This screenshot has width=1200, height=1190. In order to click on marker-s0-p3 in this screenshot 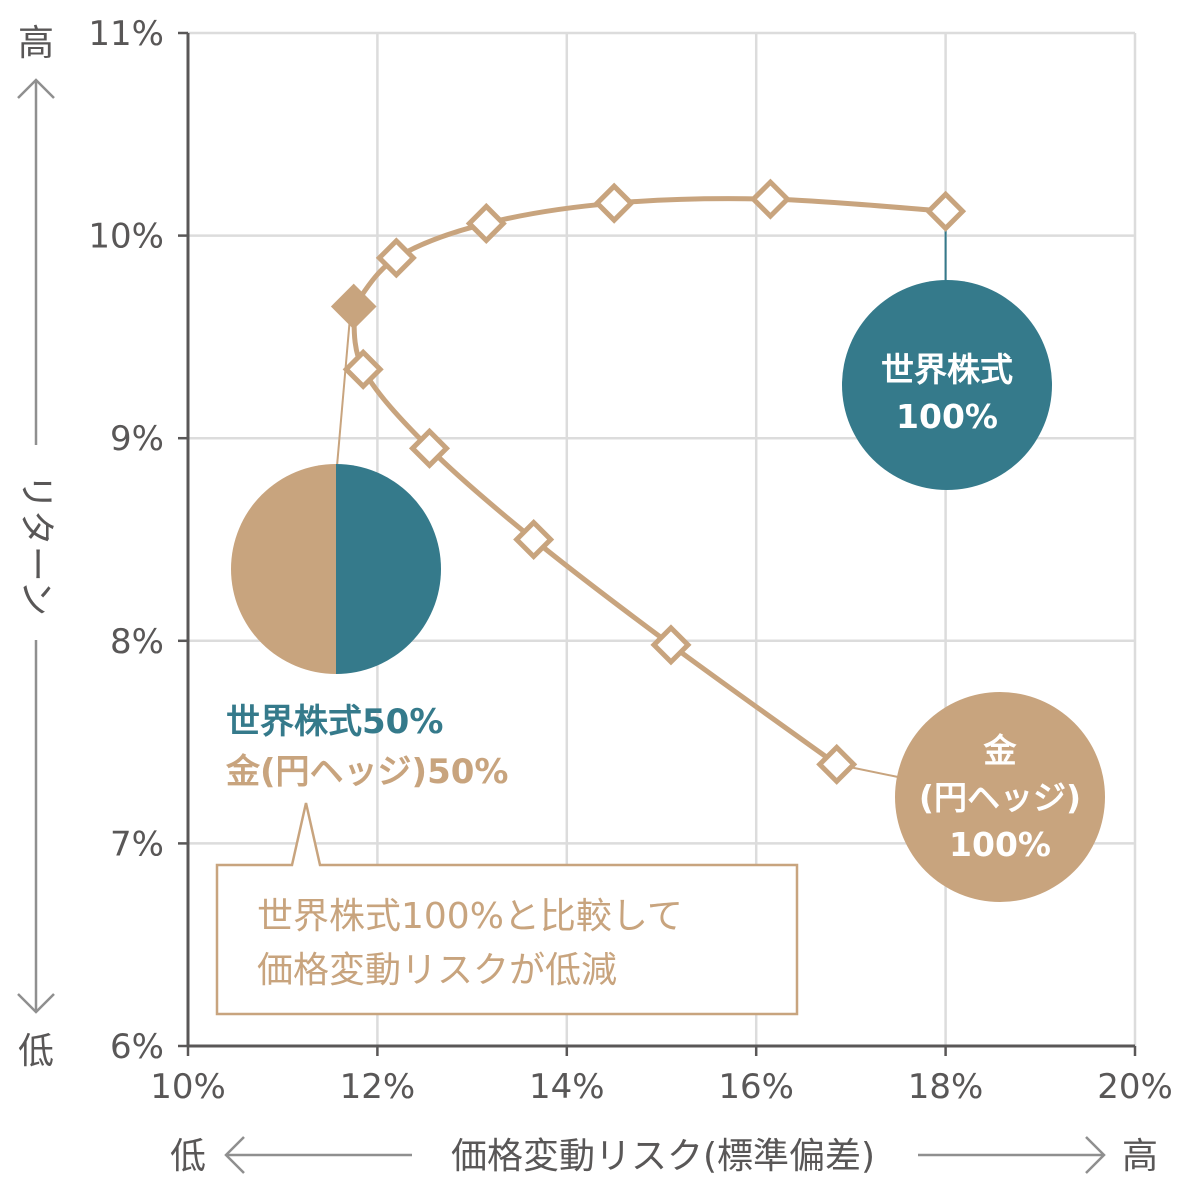, I will do `click(614, 203)`.